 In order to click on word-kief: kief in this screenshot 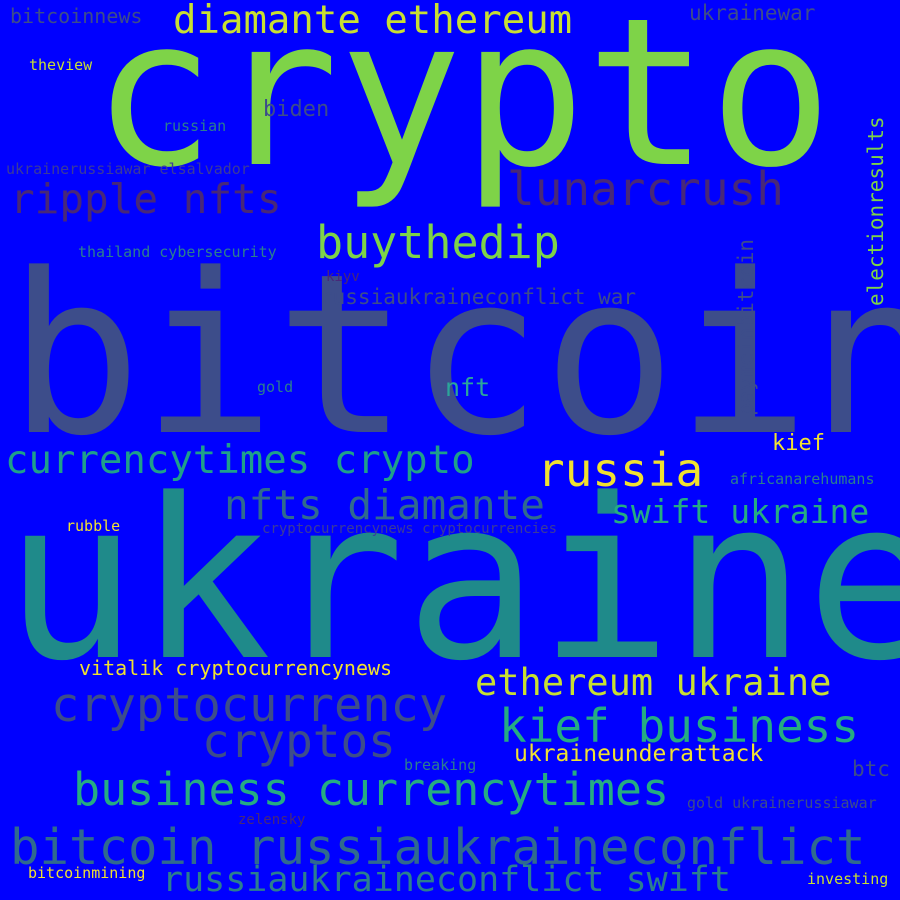, I will do `click(798, 443)`.